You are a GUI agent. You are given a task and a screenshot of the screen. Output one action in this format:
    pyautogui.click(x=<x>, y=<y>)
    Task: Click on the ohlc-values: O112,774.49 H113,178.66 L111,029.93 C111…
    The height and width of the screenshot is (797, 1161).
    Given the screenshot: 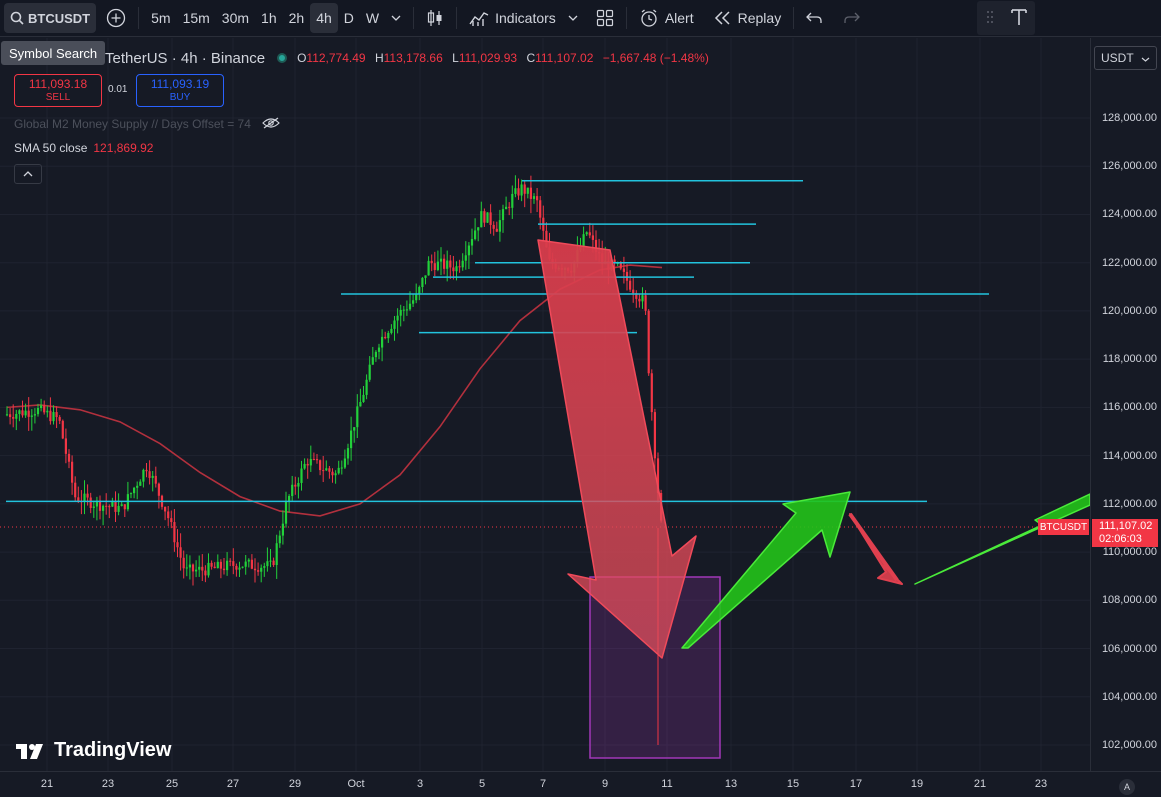 What is the action you would take?
    pyautogui.click(x=506, y=58)
    